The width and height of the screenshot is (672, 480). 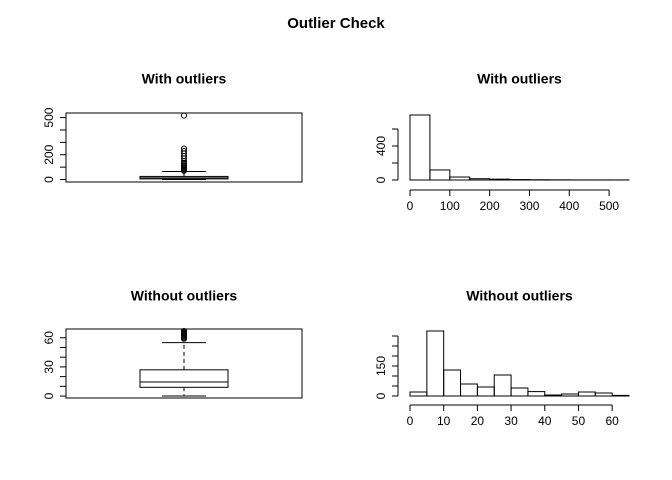 I want to click on x-tick-label: 200, so click(x=490, y=206).